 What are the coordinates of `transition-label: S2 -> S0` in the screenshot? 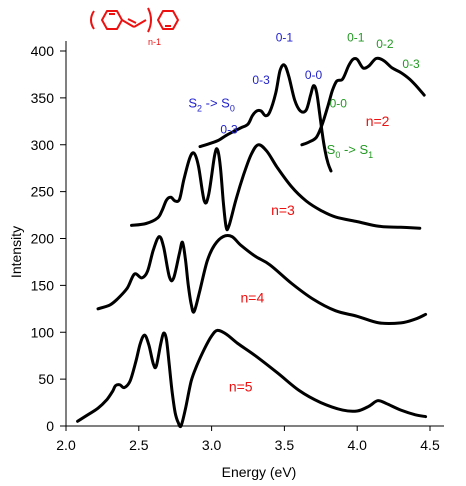 It's located at (211, 104).